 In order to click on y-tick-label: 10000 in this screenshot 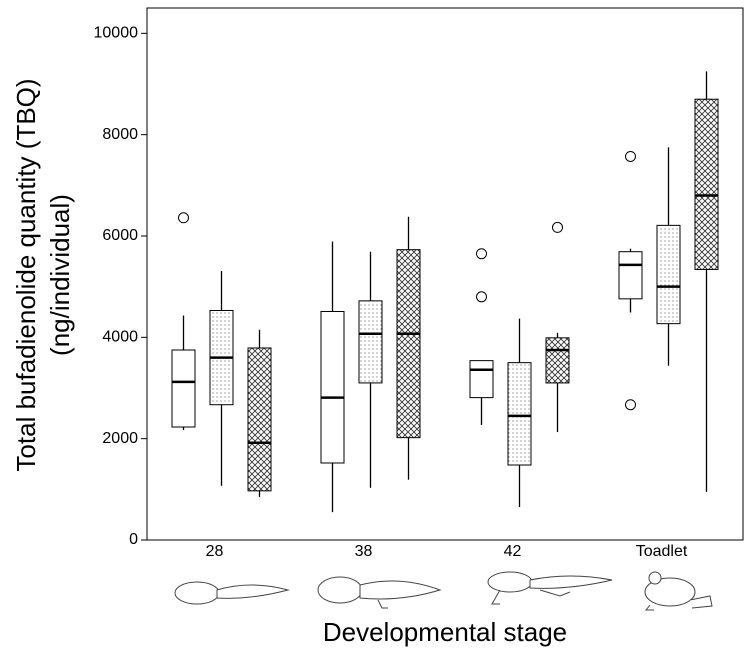, I will do `click(116, 33)`.